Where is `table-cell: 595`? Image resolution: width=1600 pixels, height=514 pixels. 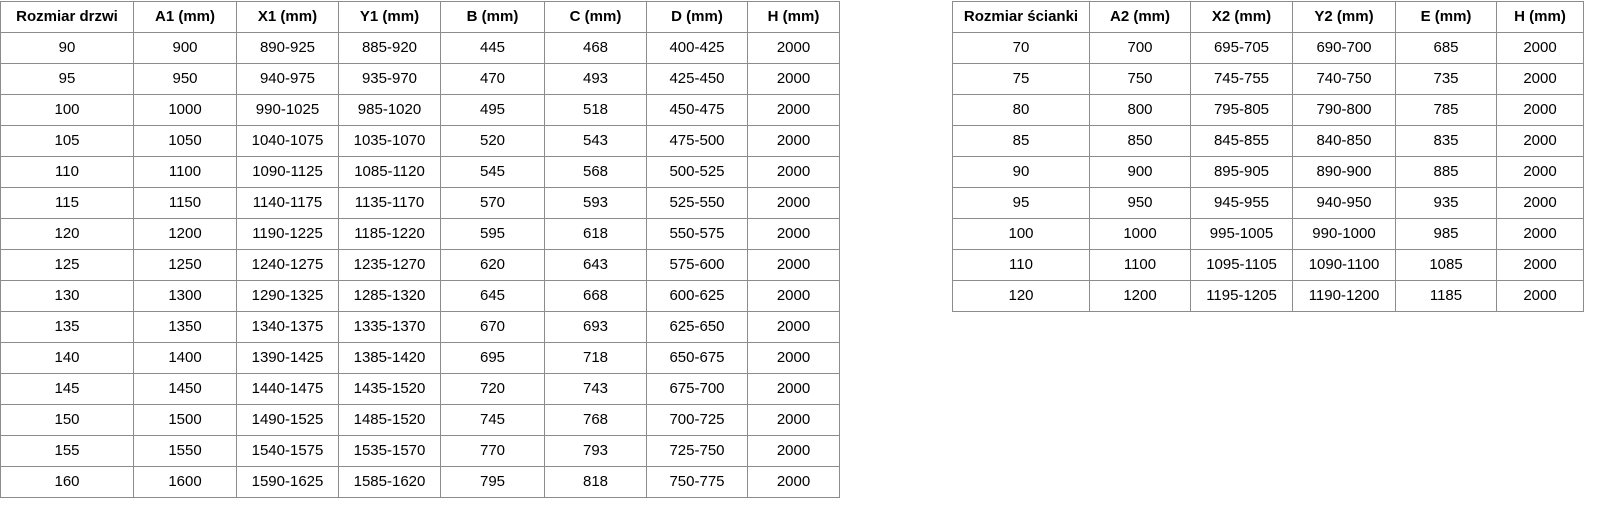 table-cell: 595 is located at coordinates (492, 234).